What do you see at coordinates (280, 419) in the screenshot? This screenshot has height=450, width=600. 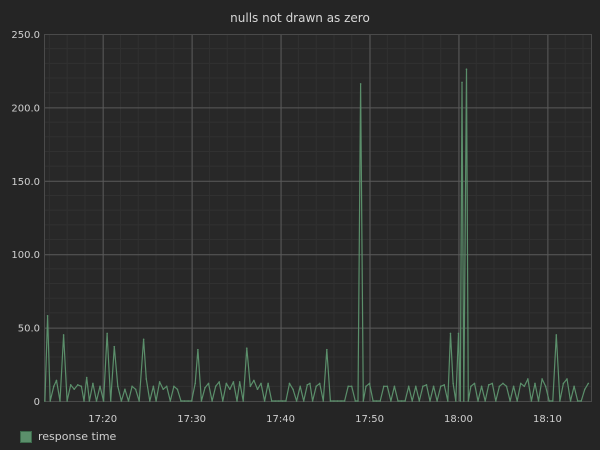 I see `x-tick-label: 17:40` at bounding box center [280, 419].